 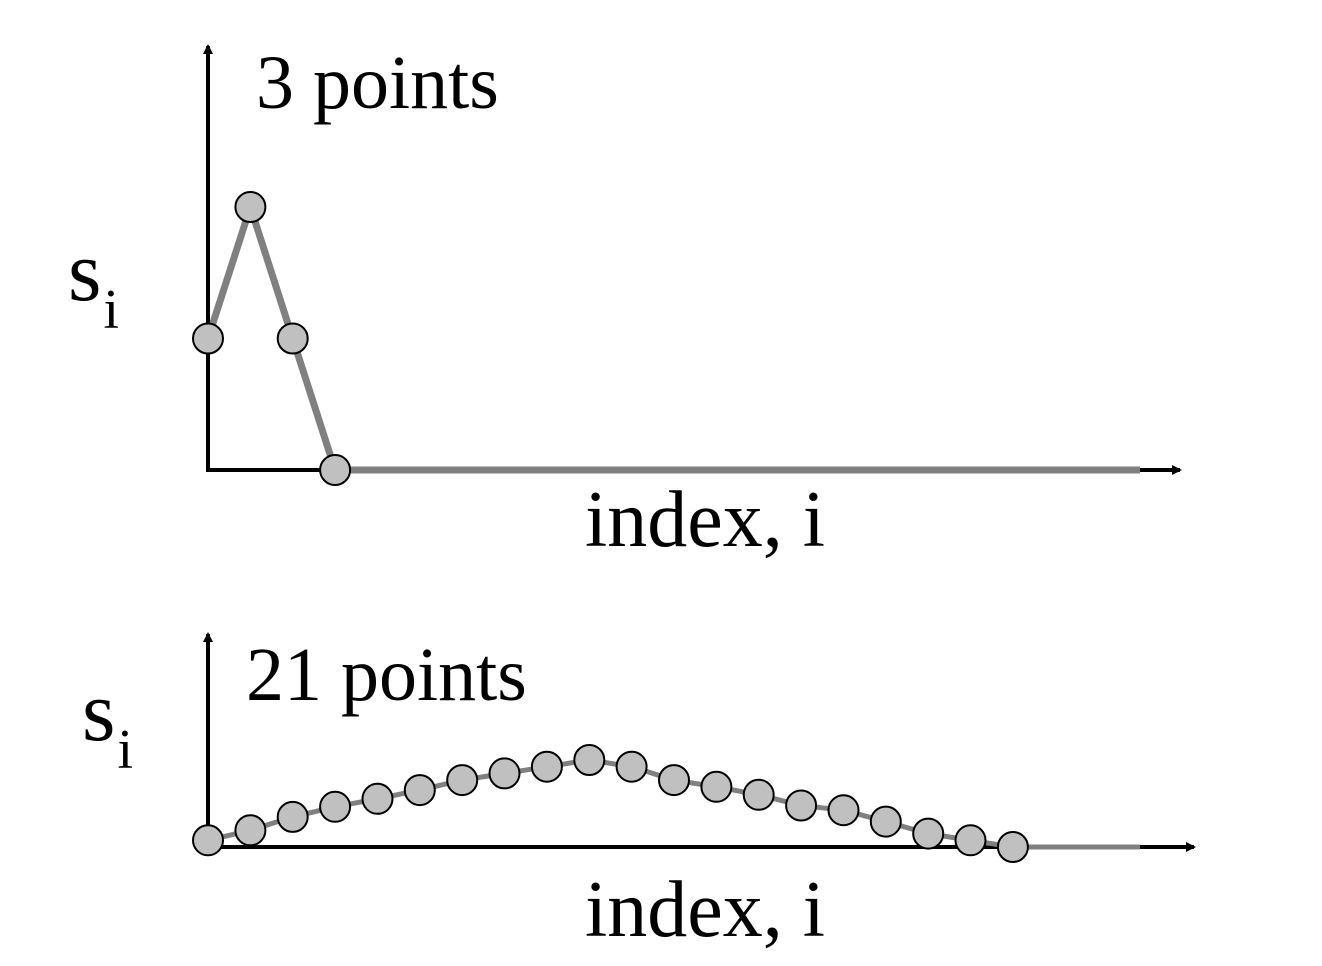 What do you see at coordinates (377, 83) in the screenshot?
I see `chart-title: 3 points` at bounding box center [377, 83].